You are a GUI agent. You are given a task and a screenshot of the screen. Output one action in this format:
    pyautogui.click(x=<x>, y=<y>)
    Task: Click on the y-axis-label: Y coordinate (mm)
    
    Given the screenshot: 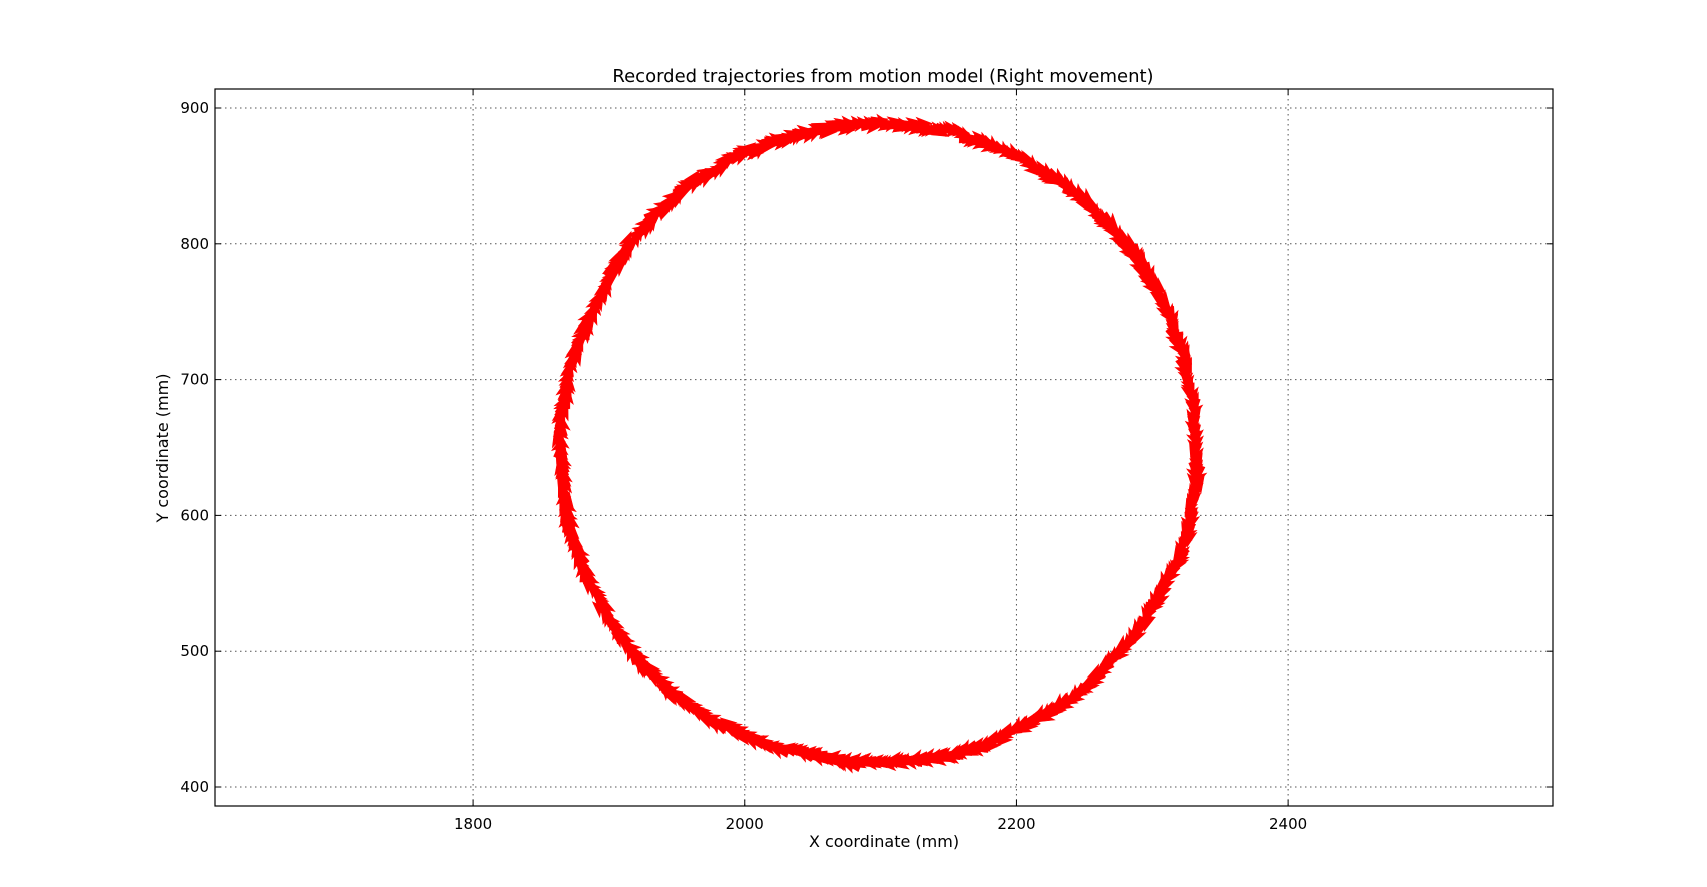 What is the action you would take?
    pyautogui.click(x=162, y=449)
    